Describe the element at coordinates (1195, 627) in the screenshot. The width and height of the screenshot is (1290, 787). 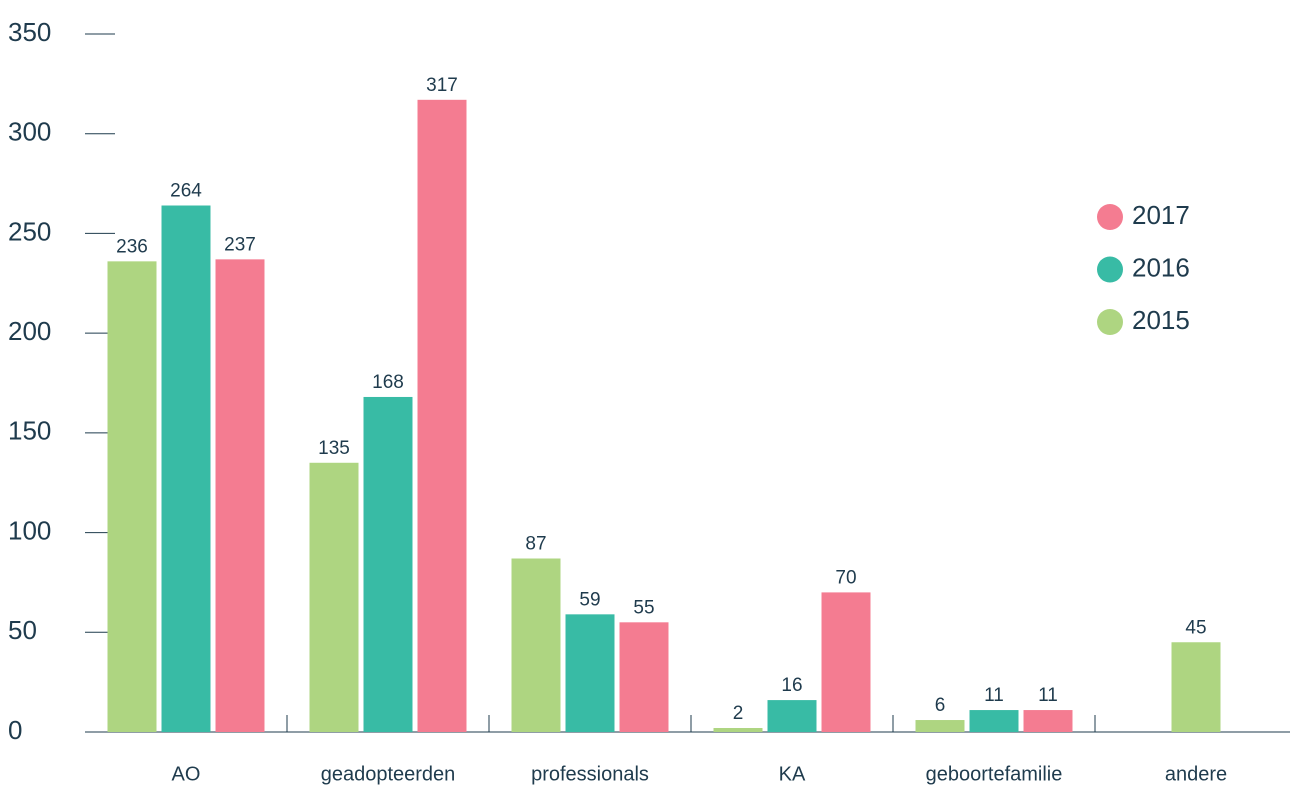
I see `value-label: 45` at that location.